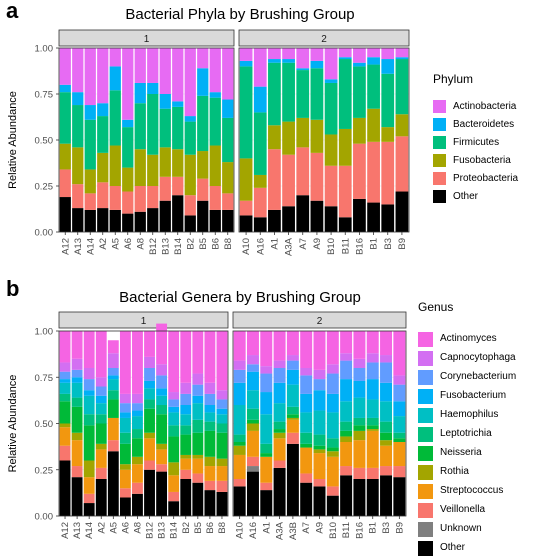 The image size is (544, 556). Describe the element at coordinates (439, 106) in the screenshot. I see `legend-swatch-actinobacteria` at that location.